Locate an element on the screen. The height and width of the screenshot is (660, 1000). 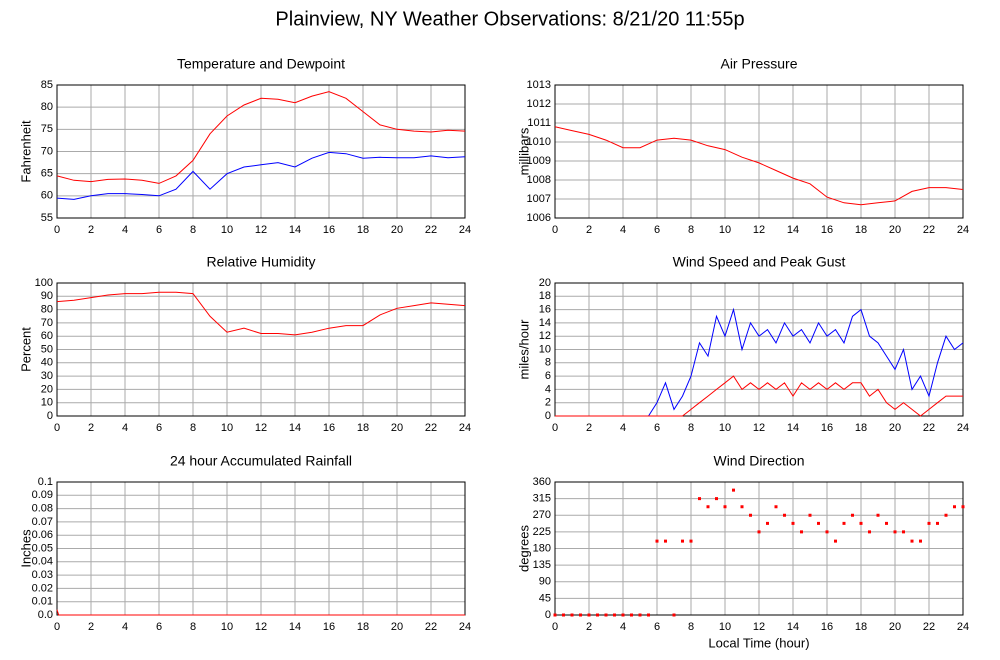
chart-title: Temperature and Dewpoint is located at coordinates (261, 64).